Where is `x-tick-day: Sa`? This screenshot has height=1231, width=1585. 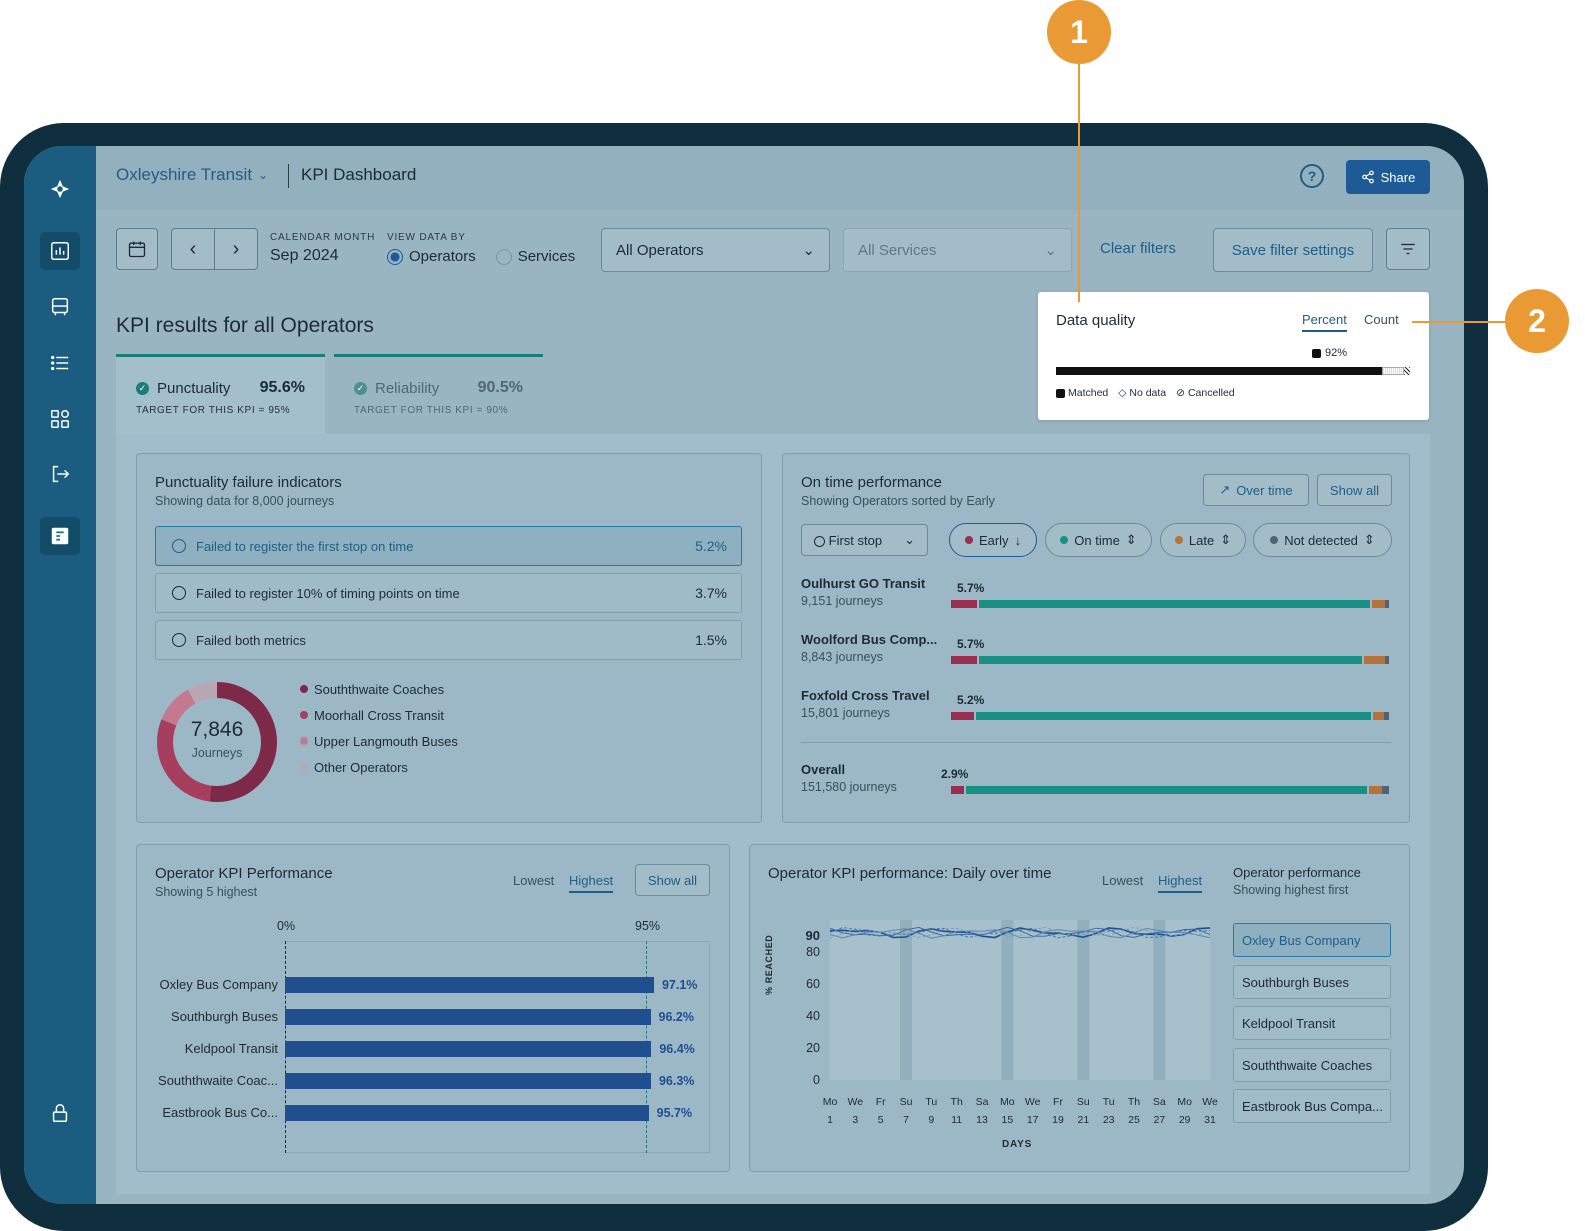
x-tick-day: Sa is located at coordinates (982, 1102).